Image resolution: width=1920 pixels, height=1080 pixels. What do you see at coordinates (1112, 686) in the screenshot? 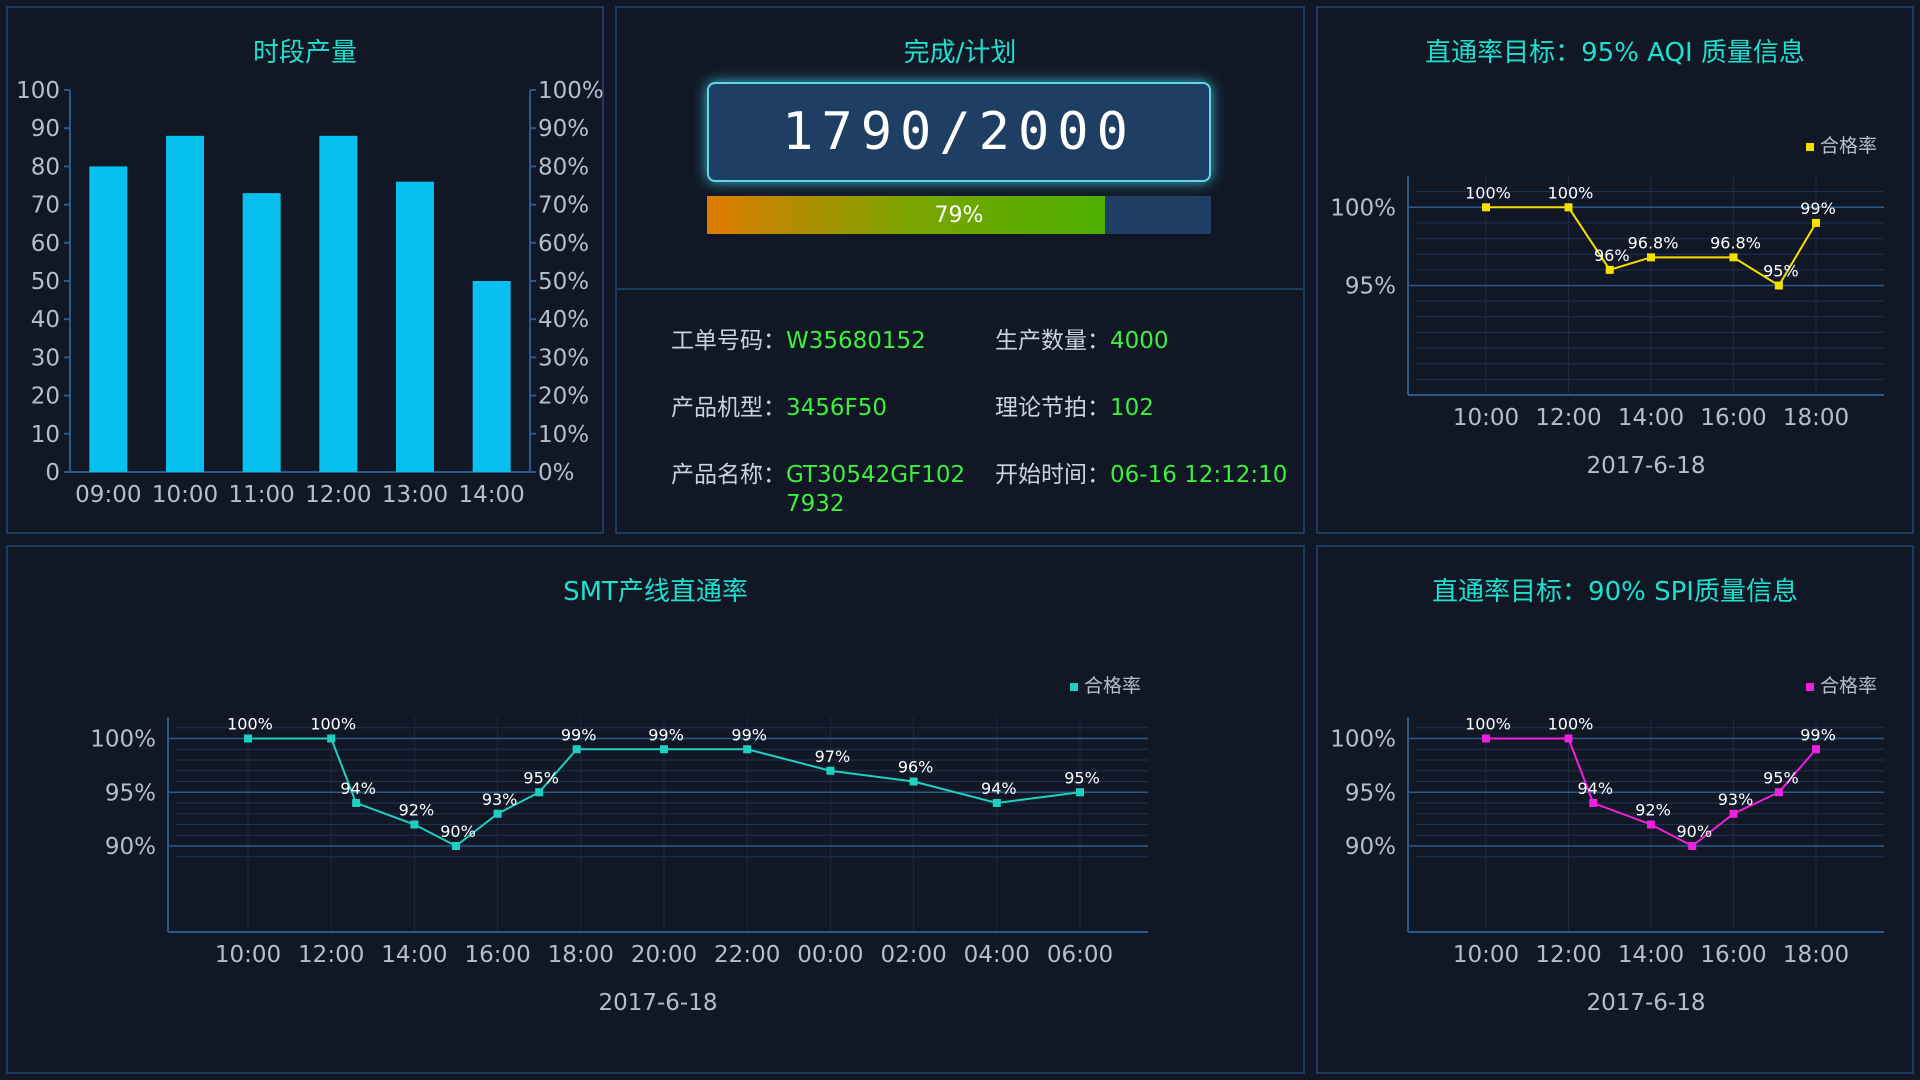
I see `legend-label: 合格率` at bounding box center [1112, 686].